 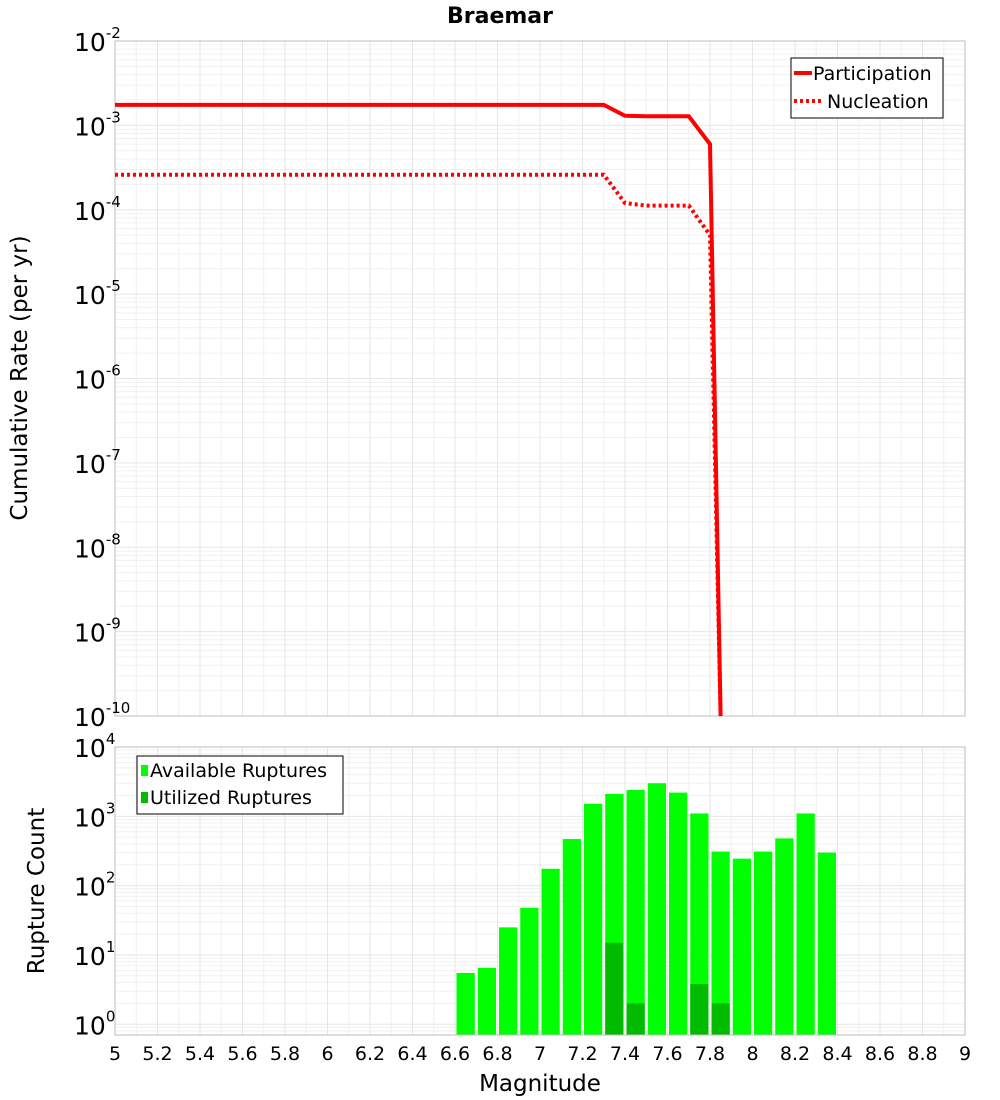 I want to click on rate-y-tick-label: 10⁻⁶, so click(x=97, y=378).